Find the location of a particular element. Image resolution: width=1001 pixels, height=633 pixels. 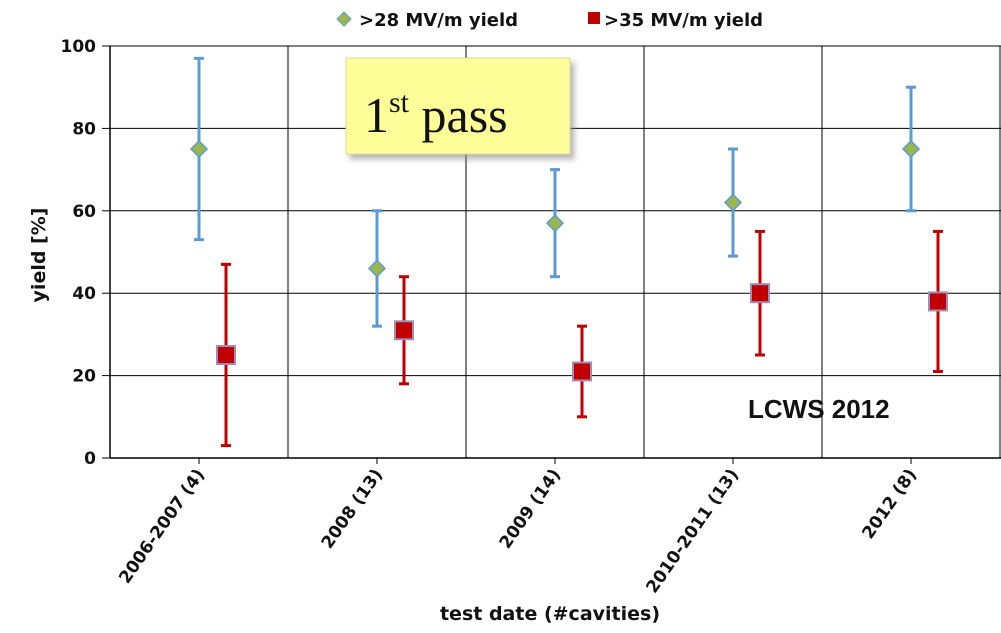

y-tick-label: 0 is located at coordinates (90, 459).